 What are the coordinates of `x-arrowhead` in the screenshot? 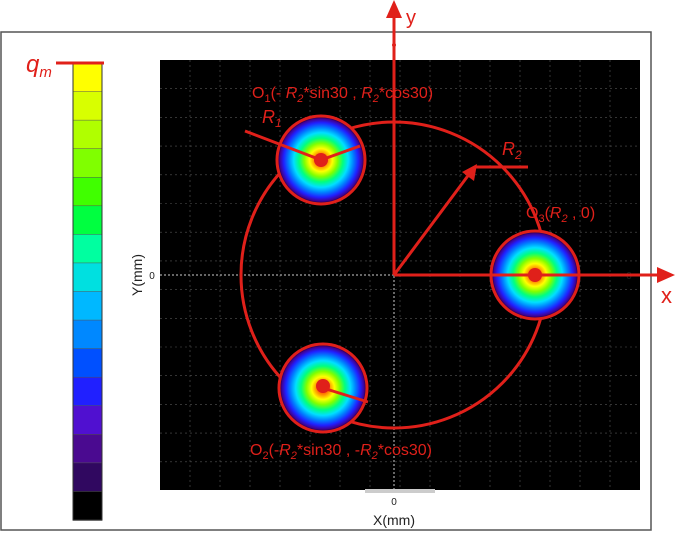 It's located at (666, 275).